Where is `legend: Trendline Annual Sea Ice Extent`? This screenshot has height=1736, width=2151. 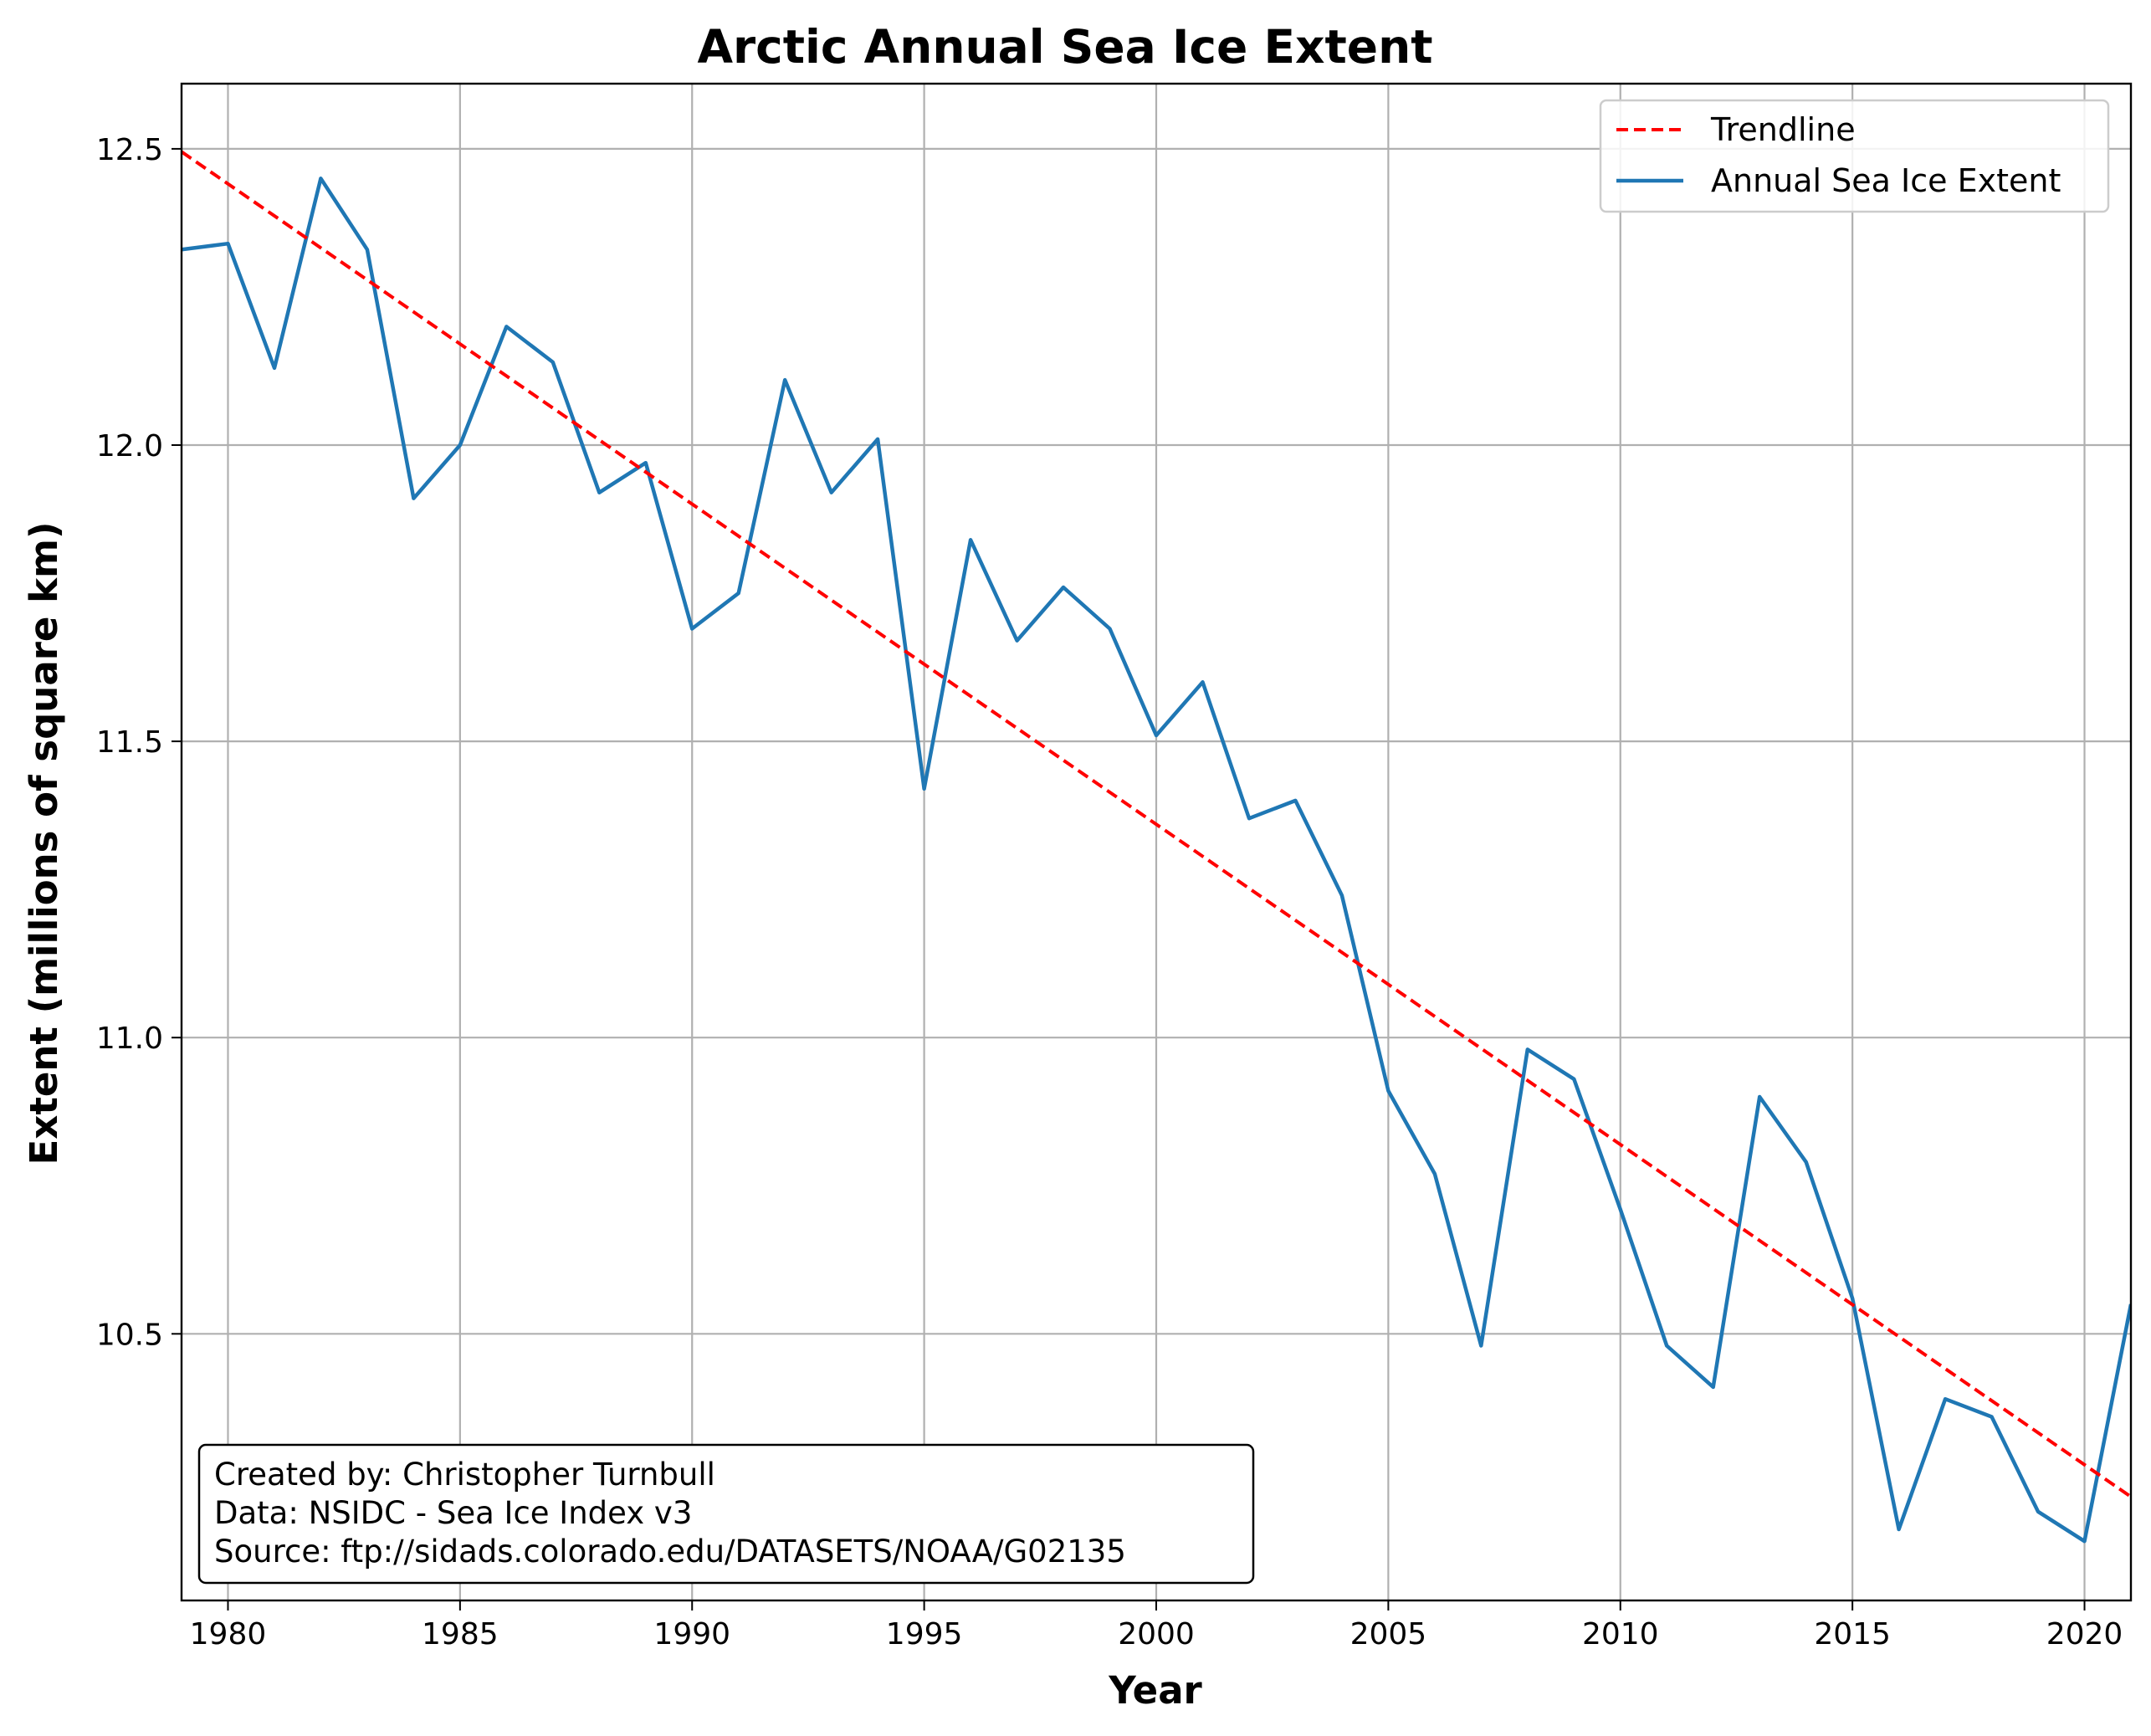 legend: Trendline Annual Sea Ice Extent is located at coordinates (1855, 156).